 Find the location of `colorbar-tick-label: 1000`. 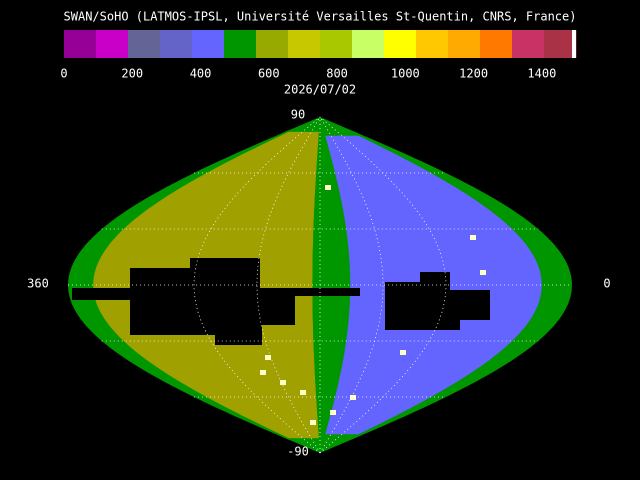

colorbar-tick-label: 1000 is located at coordinates (405, 74).